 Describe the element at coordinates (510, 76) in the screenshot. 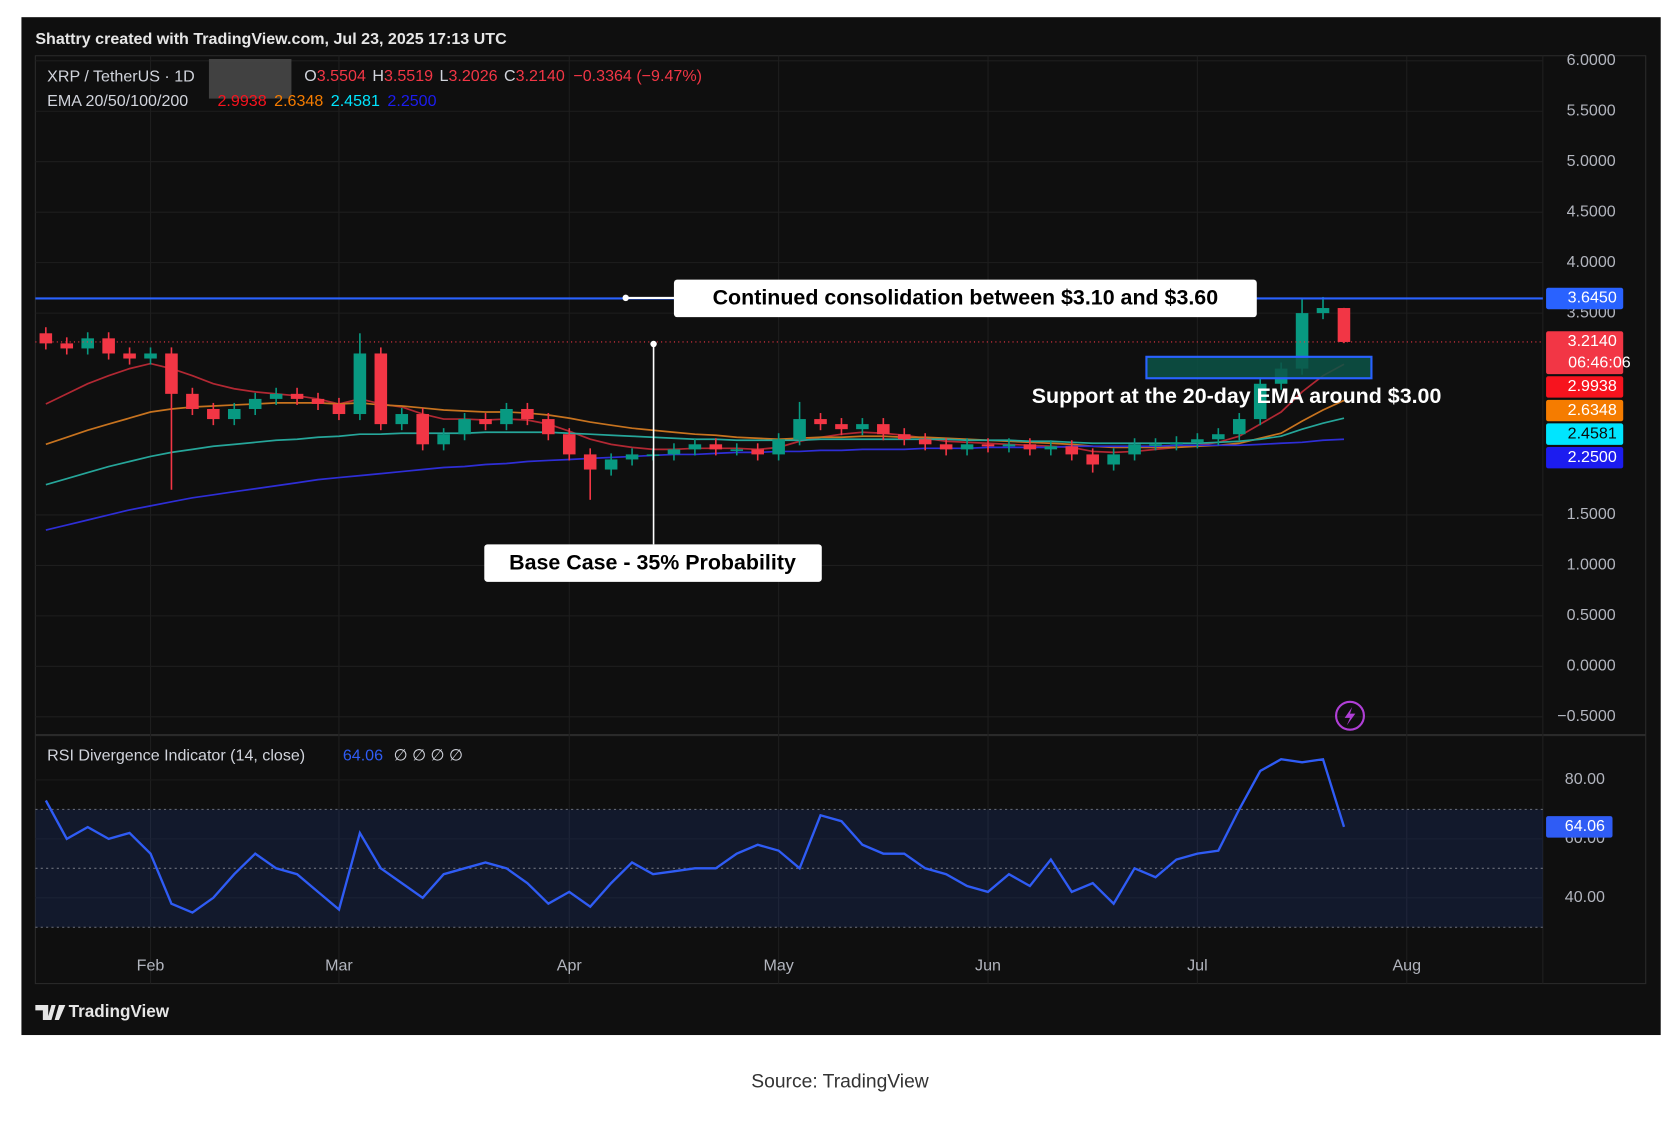

I see `ohlc-letter: C` at that location.